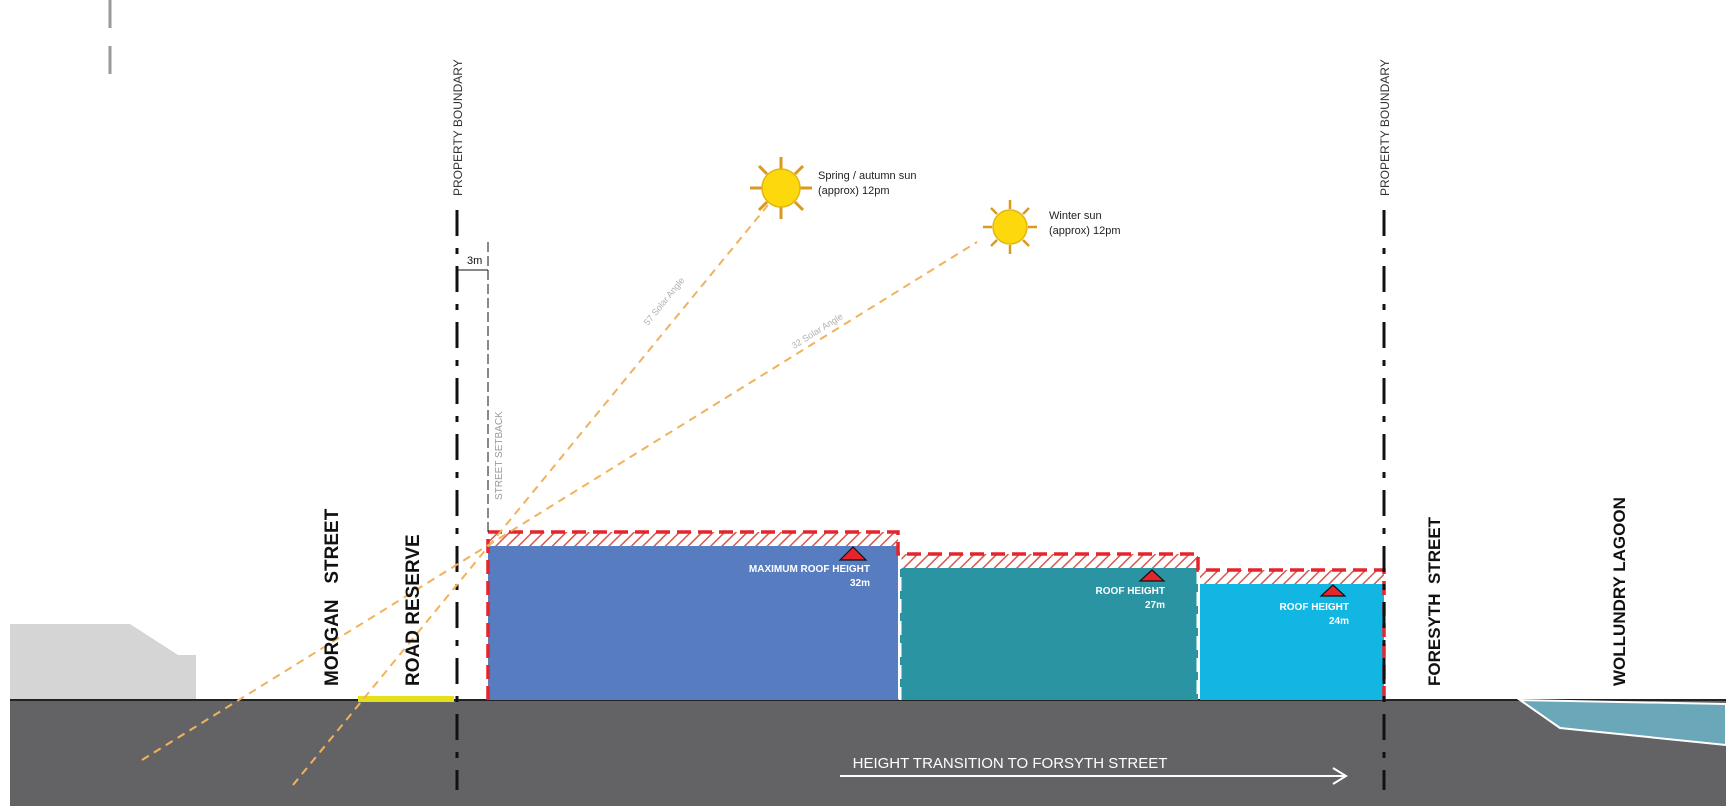 Image resolution: width=1726 pixels, height=806 pixels. What do you see at coordinates (103, 662) in the screenshot?
I see `existing-building` at bounding box center [103, 662].